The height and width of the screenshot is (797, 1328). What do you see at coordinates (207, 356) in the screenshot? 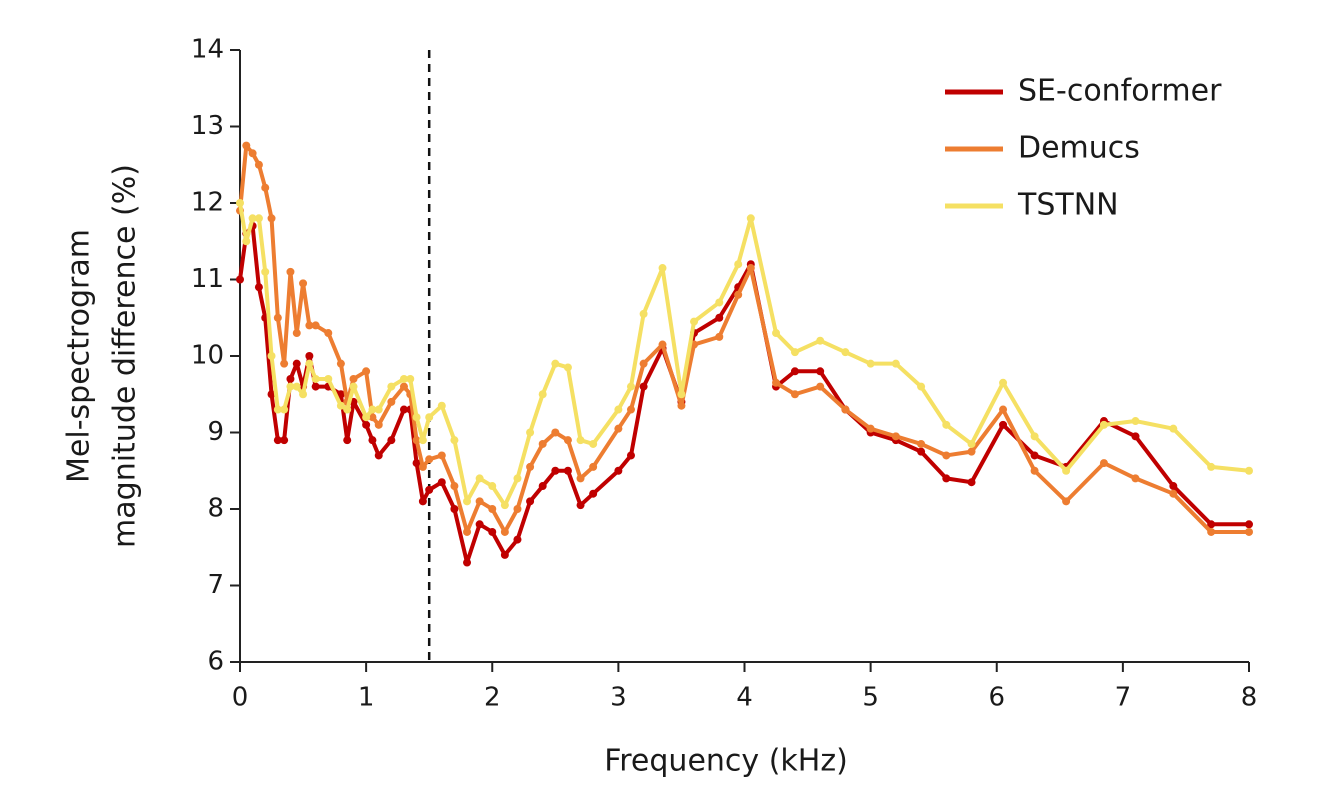
I see `y-tick-label: 10` at bounding box center [207, 356].